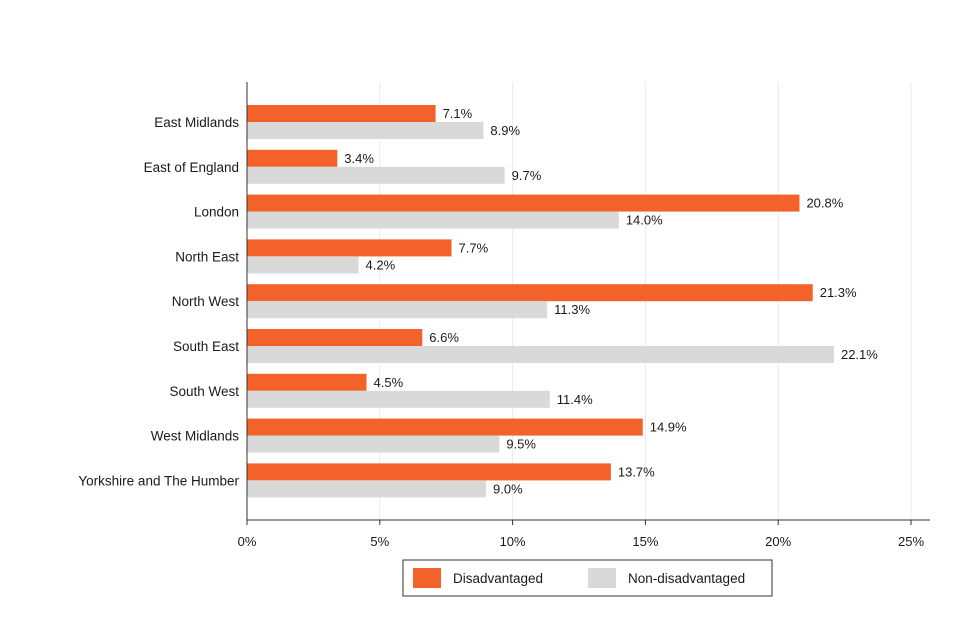 The height and width of the screenshot is (640, 960). Describe the element at coordinates (373, 444) in the screenshot. I see `bar-west-midlands-non-disadvantaged` at that location.